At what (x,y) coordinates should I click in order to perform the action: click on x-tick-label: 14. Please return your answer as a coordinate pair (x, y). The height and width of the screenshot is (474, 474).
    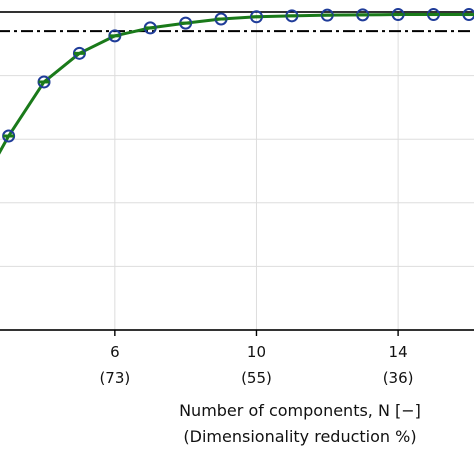
    Looking at the image, I should click on (398, 352).